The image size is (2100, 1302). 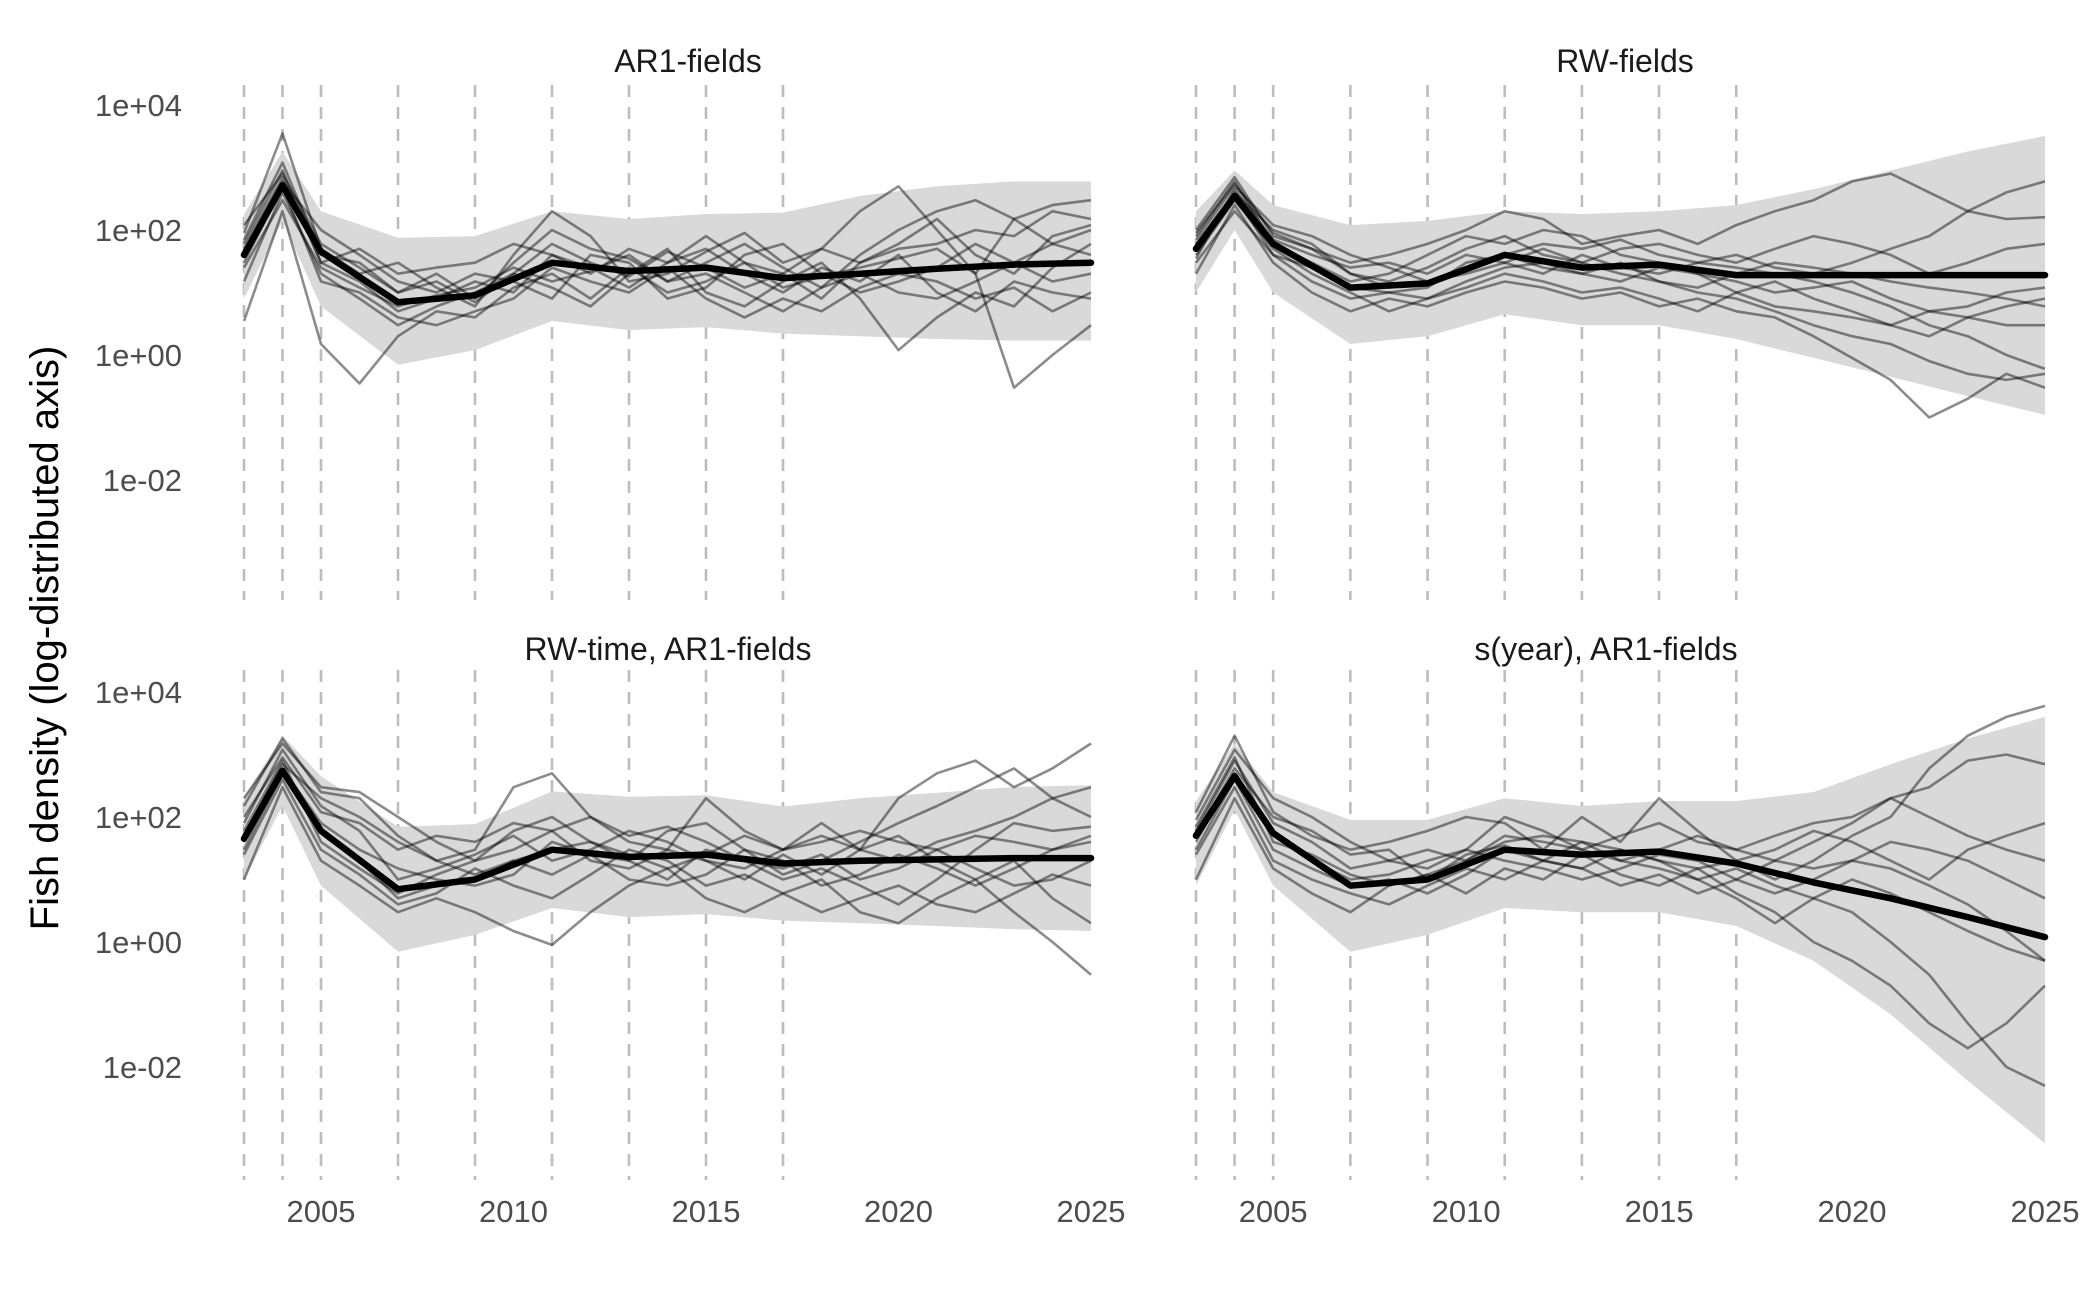 I want to click on y-axis-label: Fish density (log-distributed axis), so click(x=45, y=638).